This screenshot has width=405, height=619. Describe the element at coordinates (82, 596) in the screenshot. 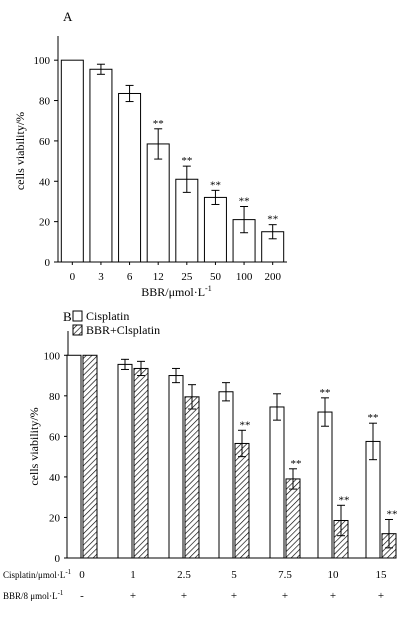

I see `bbr-presence-mark: -` at that location.